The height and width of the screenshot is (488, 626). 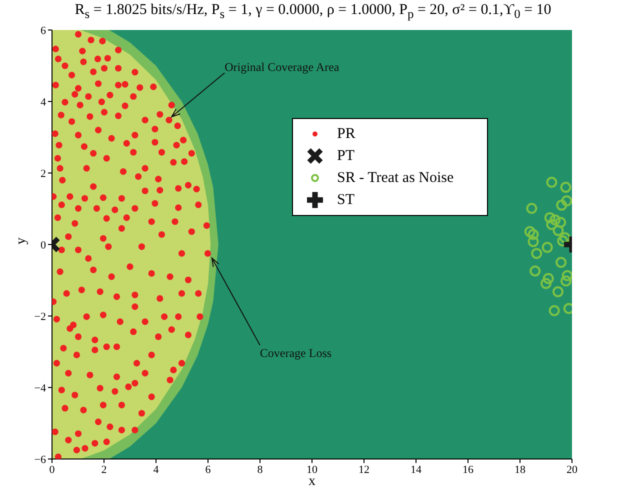 I want to click on x-axis-title: x, so click(x=312, y=481).